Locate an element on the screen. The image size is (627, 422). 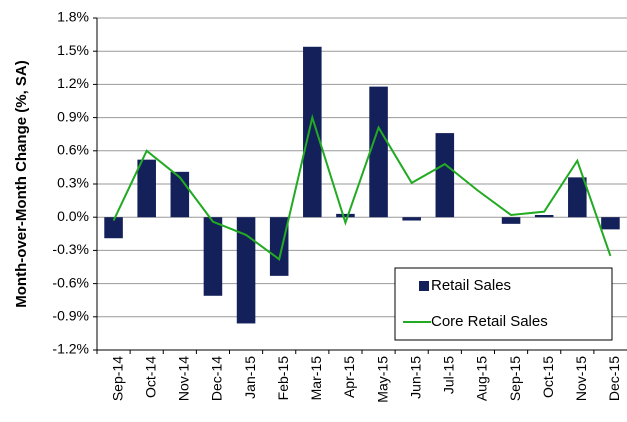
y-tick-label: 0.6% is located at coordinates (73, 150).